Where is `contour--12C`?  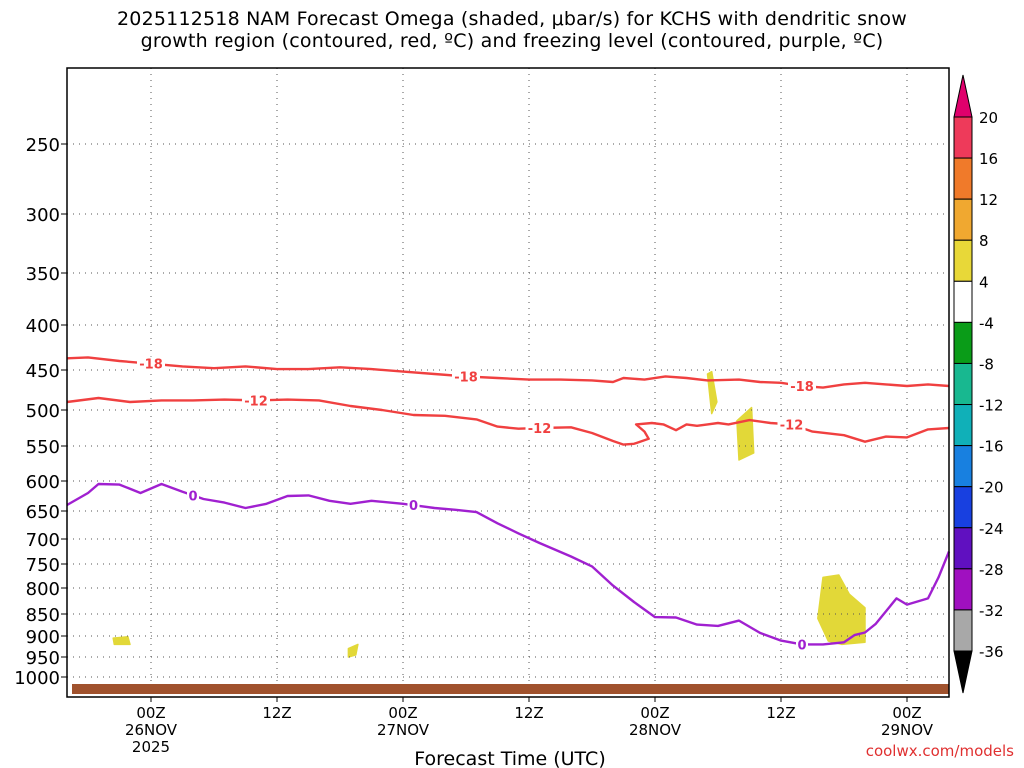 contour--12C is located at coordinates (508, 421).